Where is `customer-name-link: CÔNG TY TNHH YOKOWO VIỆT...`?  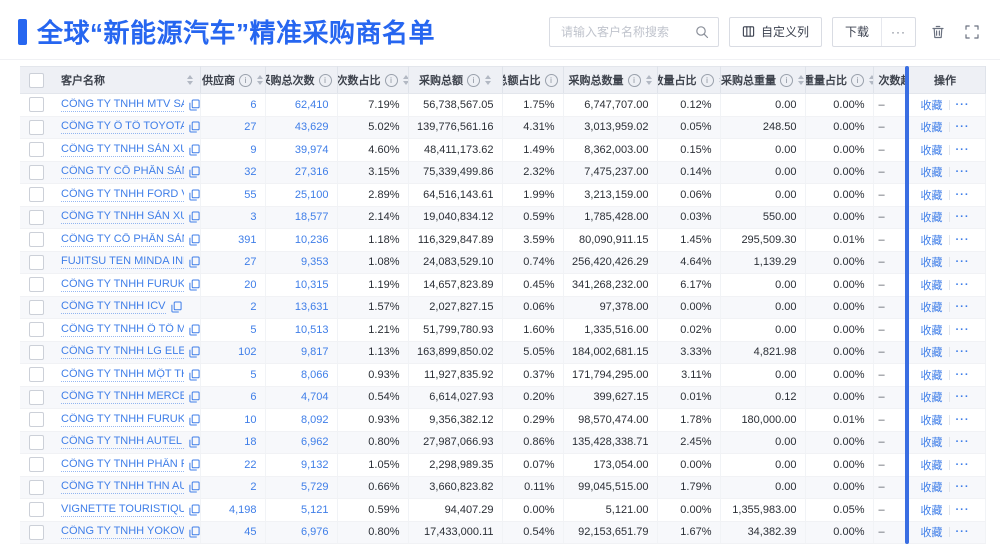 customer-name-link: CÔNG TY TNHH YOKOWO VIỆT... is located at coordinates (122, 532).